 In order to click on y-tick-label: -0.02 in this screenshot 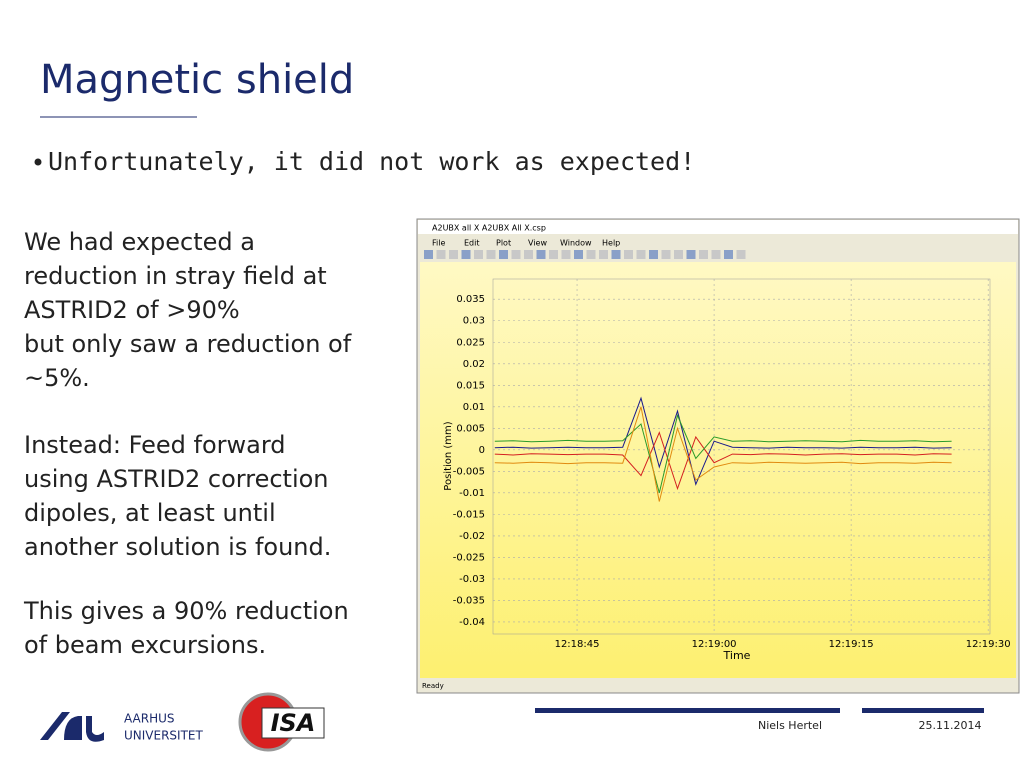, I will do `click(472, 536)`.